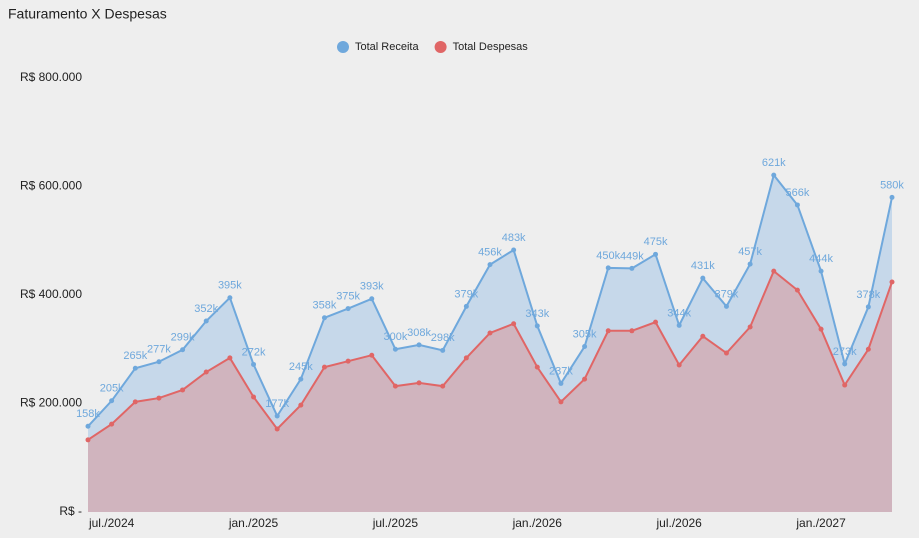 Image resolution: width=919 pixels, height=538 pixels. What do you see at coordinates (51, 294) in the screenshot?
I see `y-tick-label: R$ 400.000` at bounding box center [51, 294].